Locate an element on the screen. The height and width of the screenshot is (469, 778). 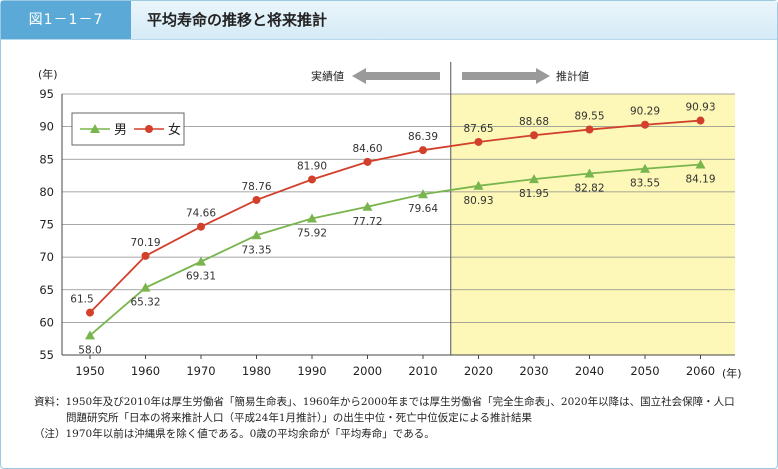
right-arrow-icon is located at coordinates (506, 76).